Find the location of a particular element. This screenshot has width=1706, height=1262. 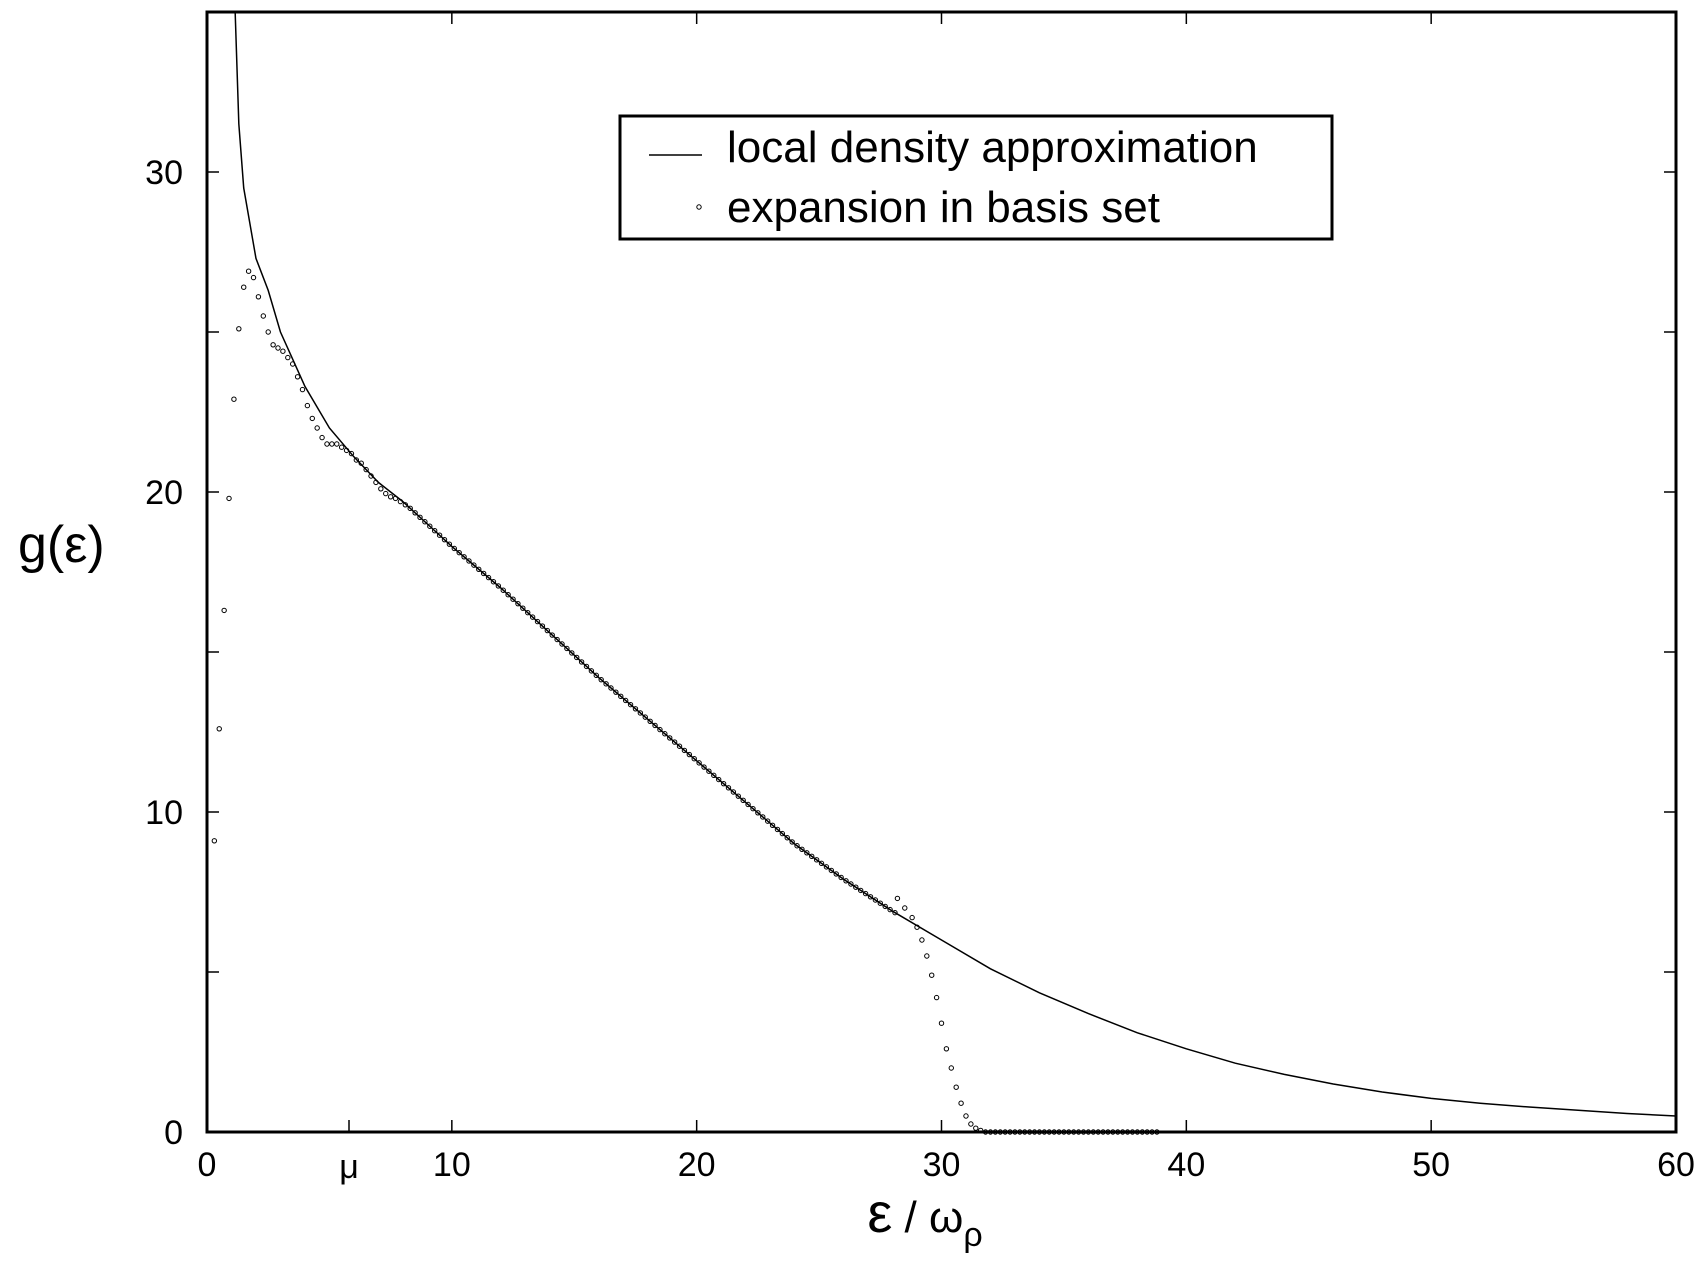

x-axis-title-subscript: ρ is located at coordinates (972, 1235).